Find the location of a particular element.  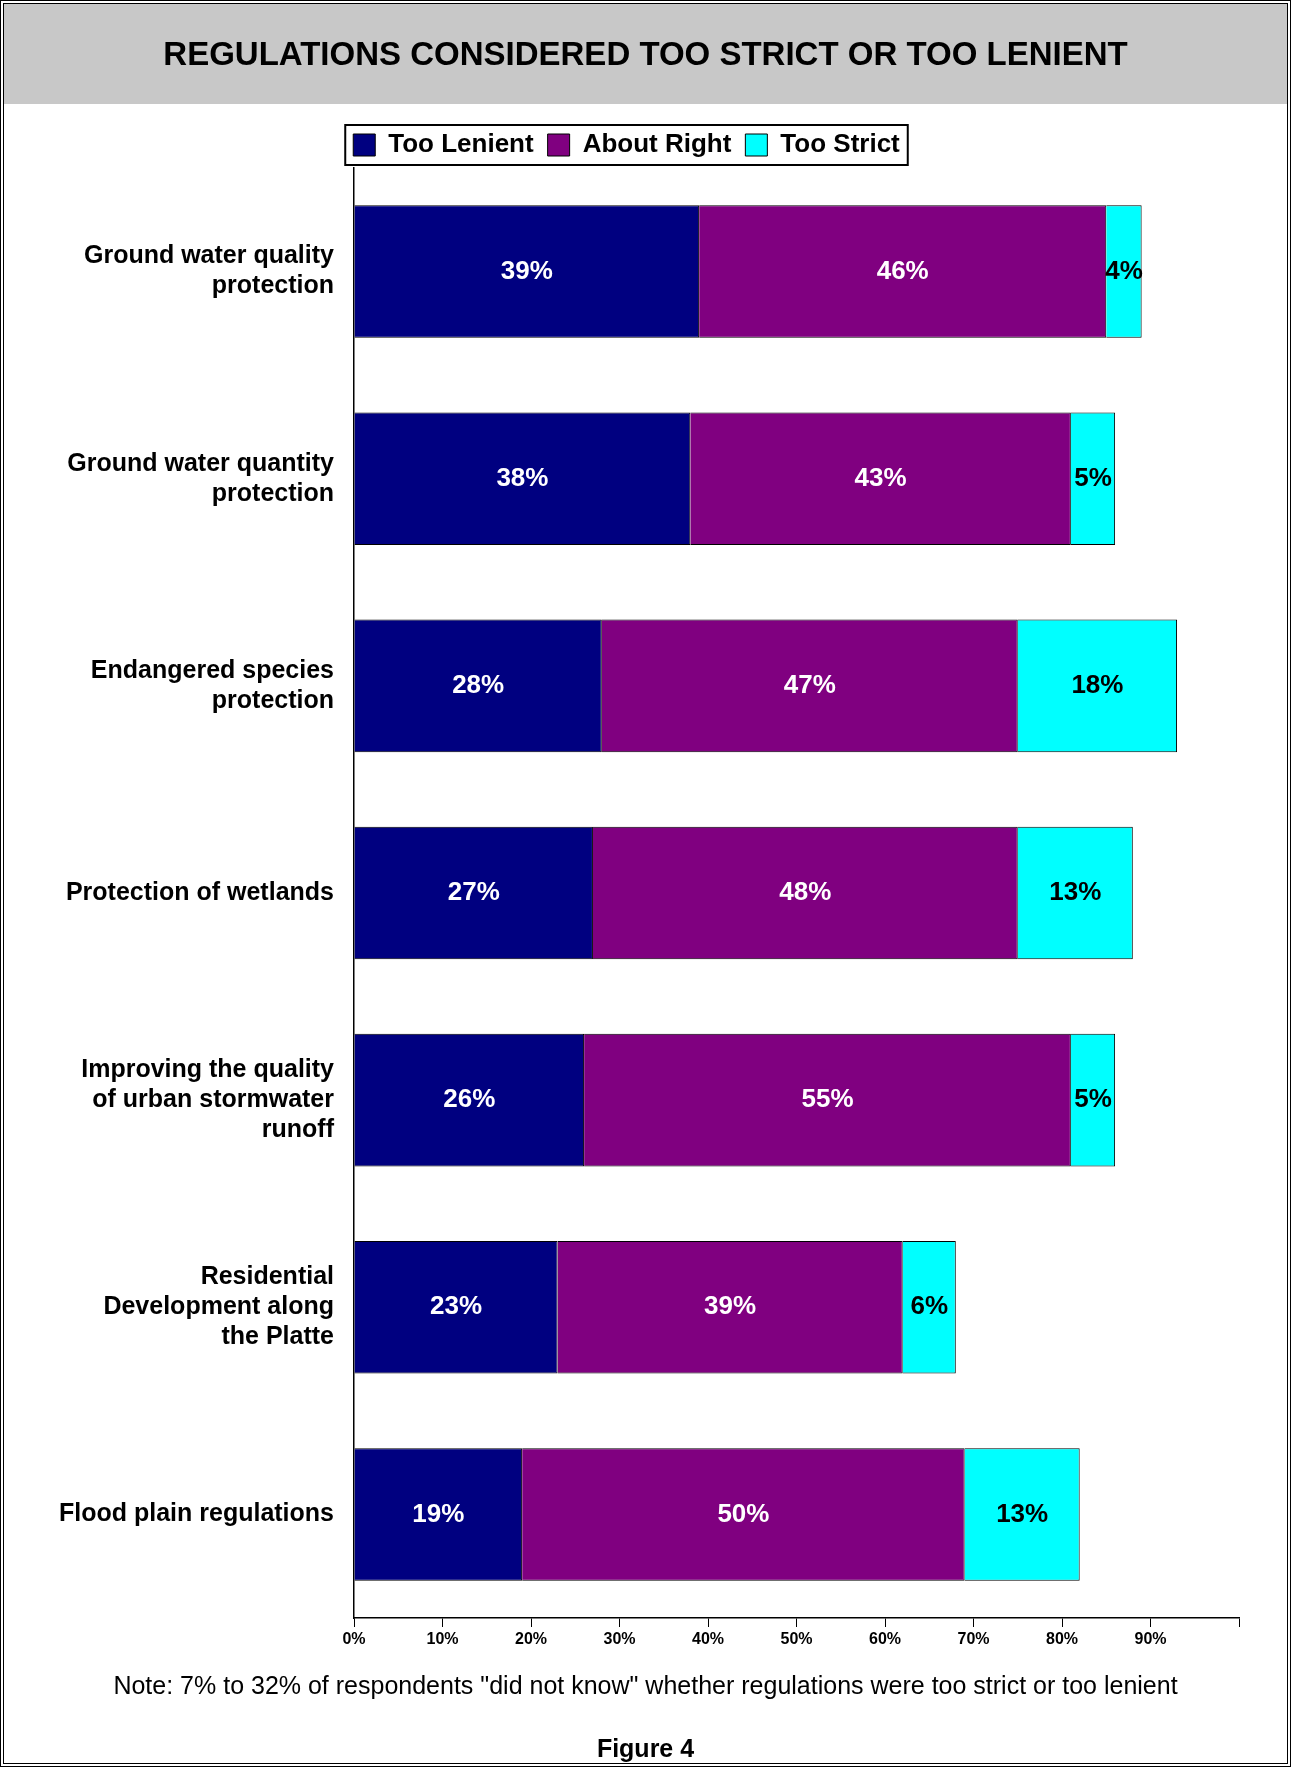

text: Note: 7% to 32% of respondents "did not know" whether regulations were too strict or too lenient is located at coordinates (645, 1685).